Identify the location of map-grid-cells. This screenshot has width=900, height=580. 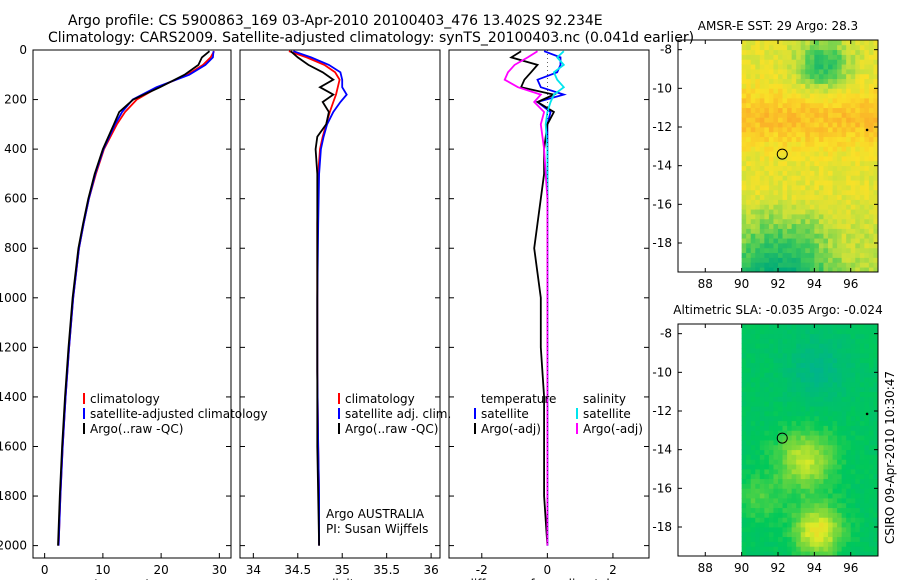
(810, 156).